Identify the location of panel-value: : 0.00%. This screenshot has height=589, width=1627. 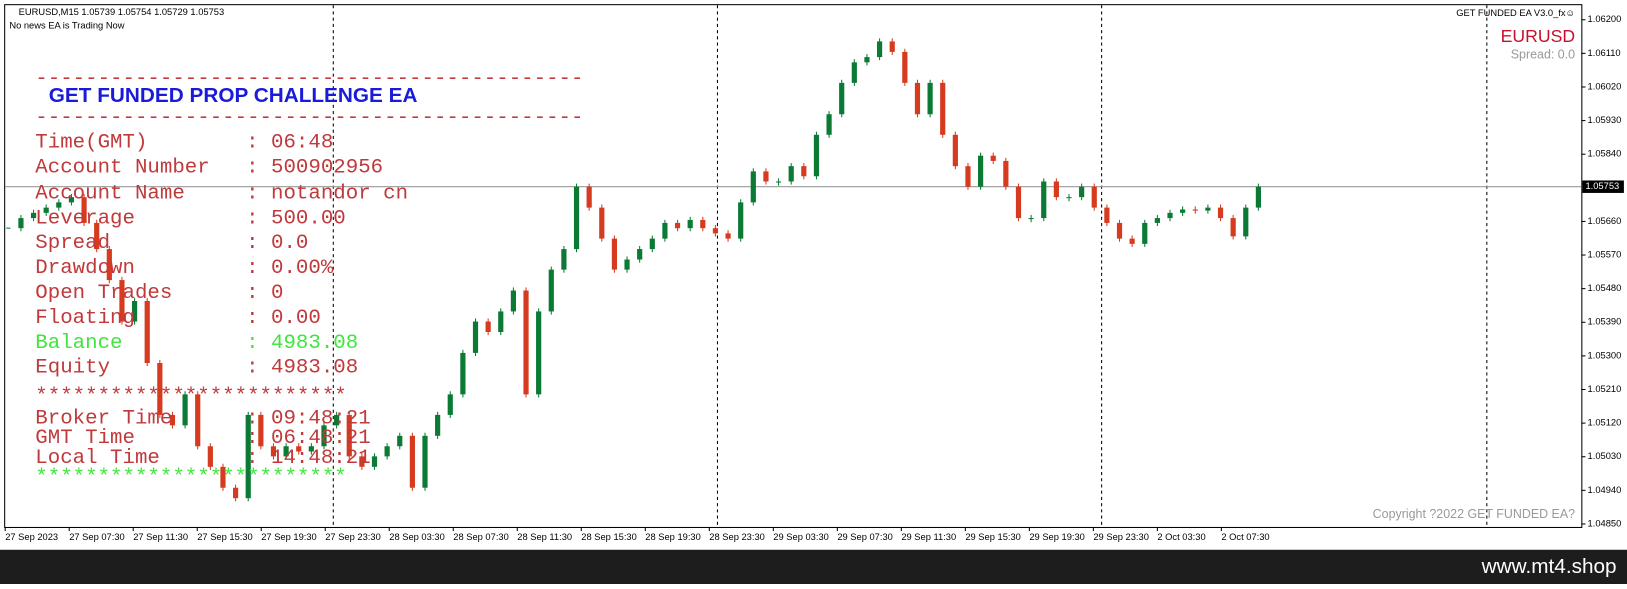
(290, 268).